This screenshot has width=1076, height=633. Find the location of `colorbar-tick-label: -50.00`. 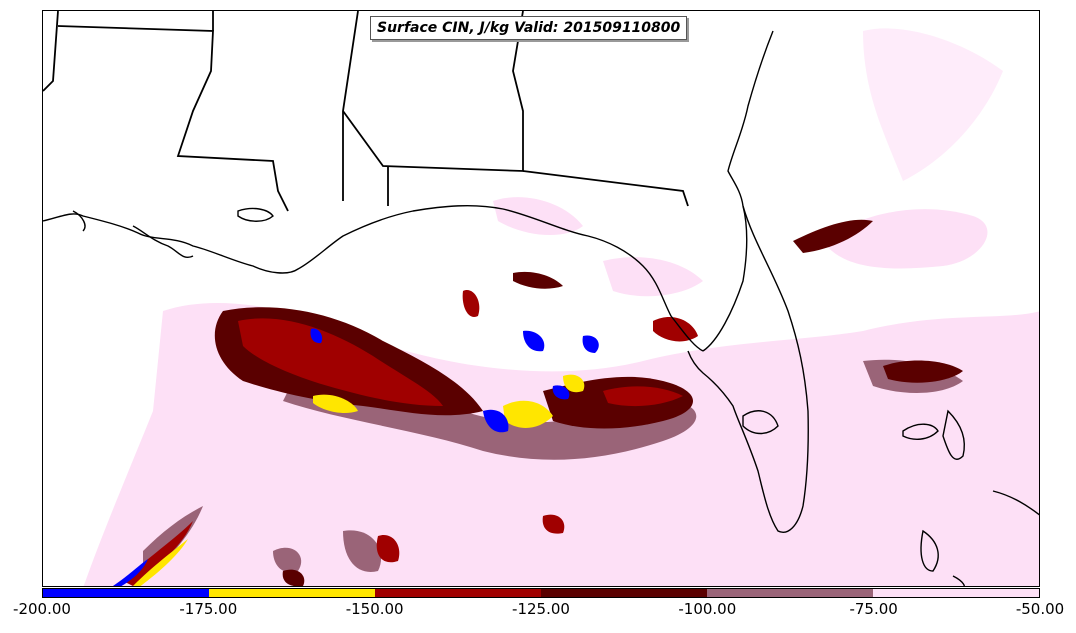

colorbar-tick-label: -50.00 is located at coordinates (1040, 609).